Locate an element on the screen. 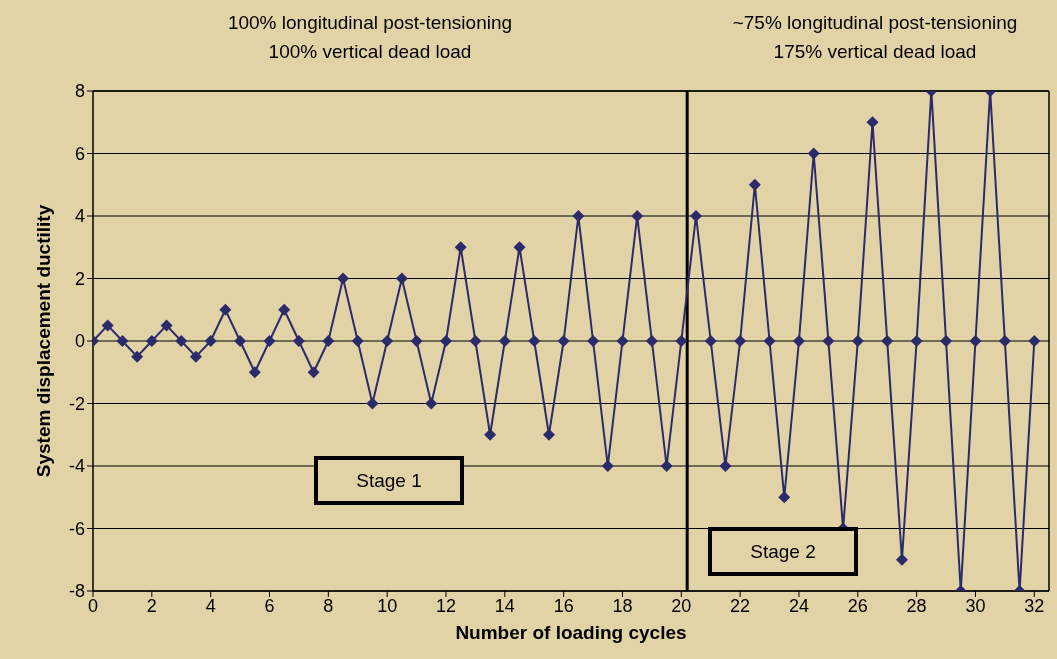 The width and height of the screenshot is (1057, 659). text-box: Stage 1 is located at coordinates (389, 480).